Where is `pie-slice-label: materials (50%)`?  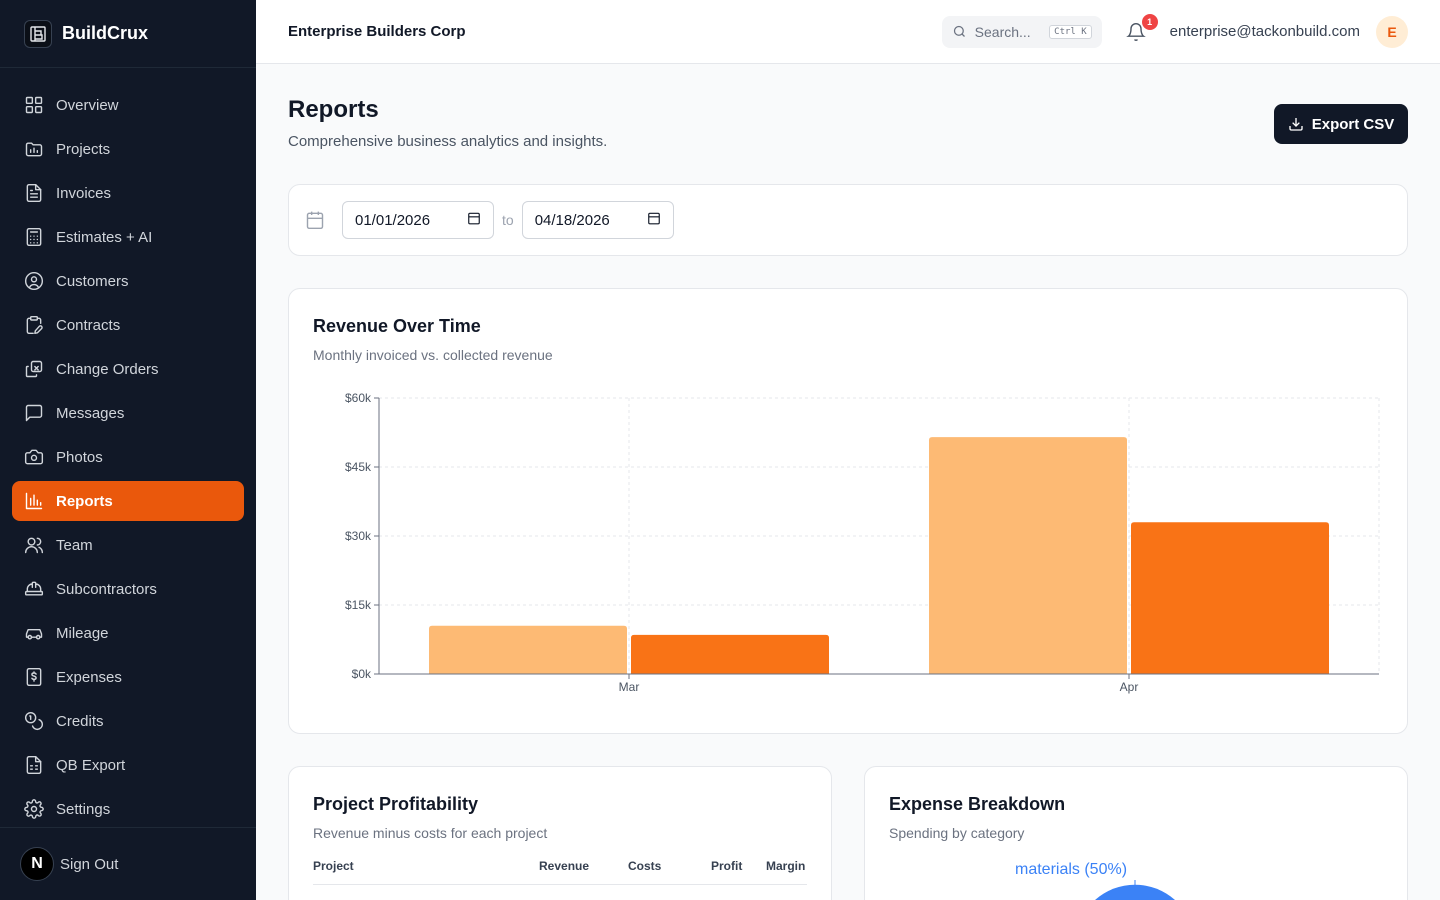 pie-slice-label: materials (50%) is located at coordinates (1071, 869).